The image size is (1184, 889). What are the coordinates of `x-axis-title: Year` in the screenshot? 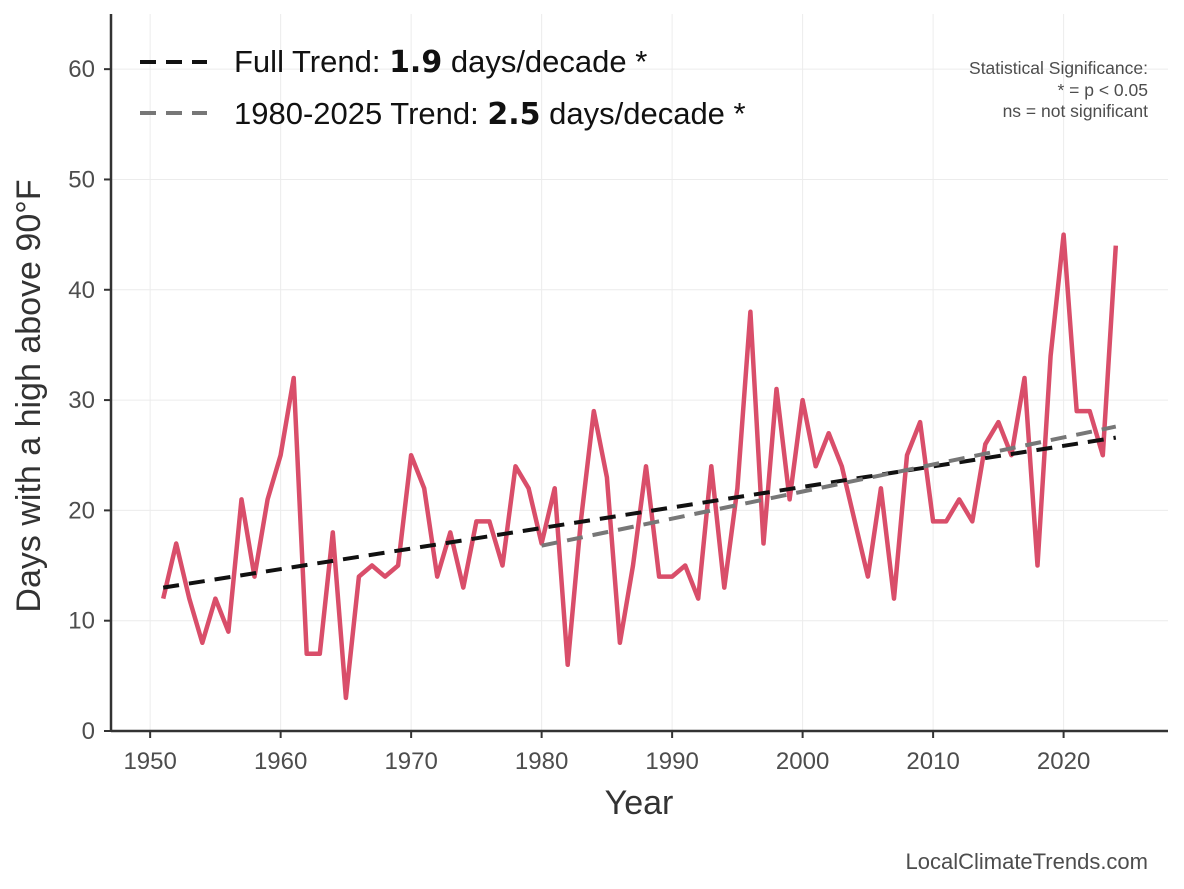 It's located at (639, 803).